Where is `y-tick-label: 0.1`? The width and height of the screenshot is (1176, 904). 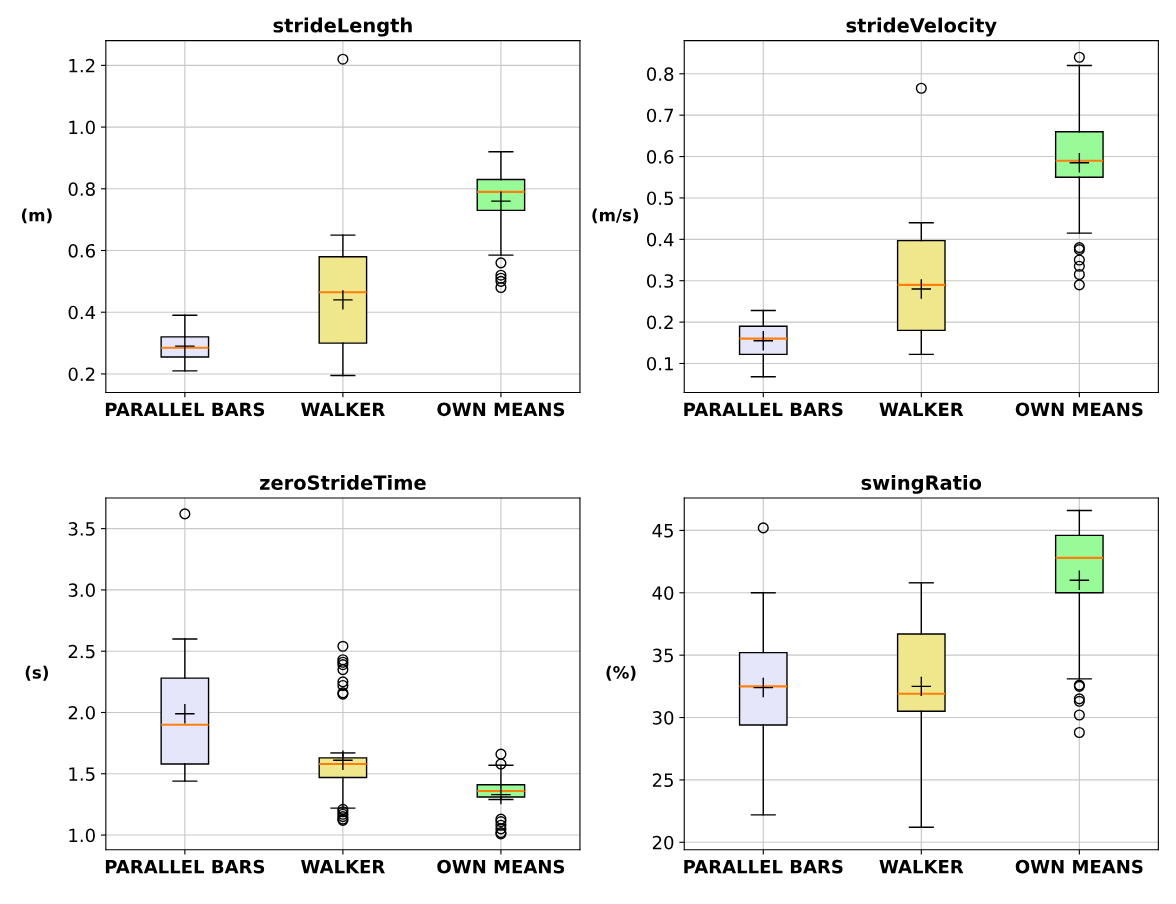
y-tick-label: 0.1 is located at coordinates (660, 363).